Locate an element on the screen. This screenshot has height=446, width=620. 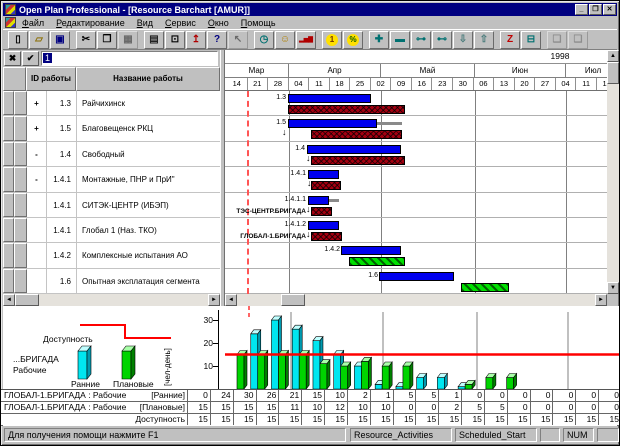
new-button: ▯ is located at coordinates (18, 39).